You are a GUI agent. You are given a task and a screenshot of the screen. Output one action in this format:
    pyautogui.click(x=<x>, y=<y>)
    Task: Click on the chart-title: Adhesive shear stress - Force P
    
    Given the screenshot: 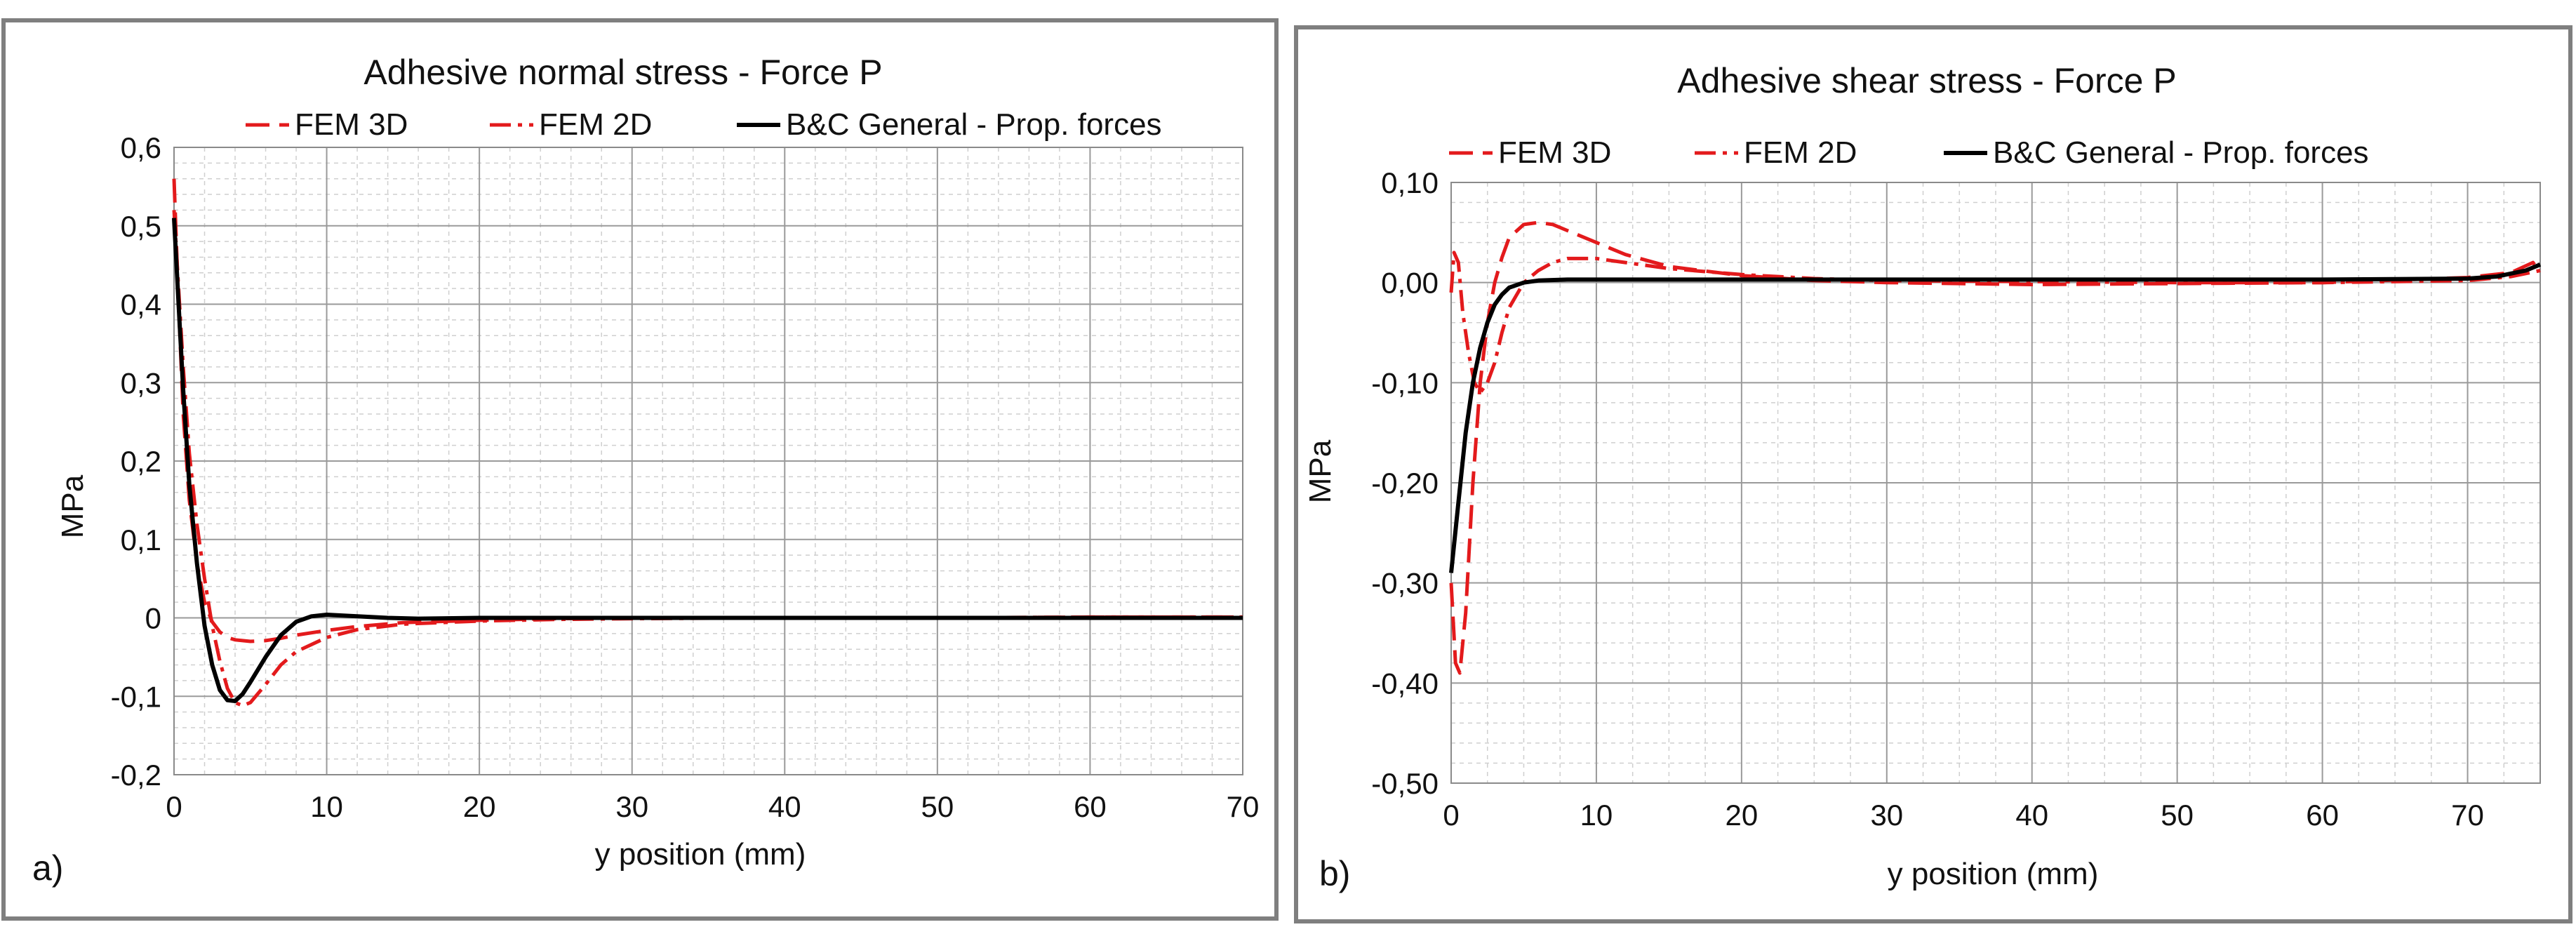 What is the action you would take?
    pyautogui.click(x=1926, y=81)
    